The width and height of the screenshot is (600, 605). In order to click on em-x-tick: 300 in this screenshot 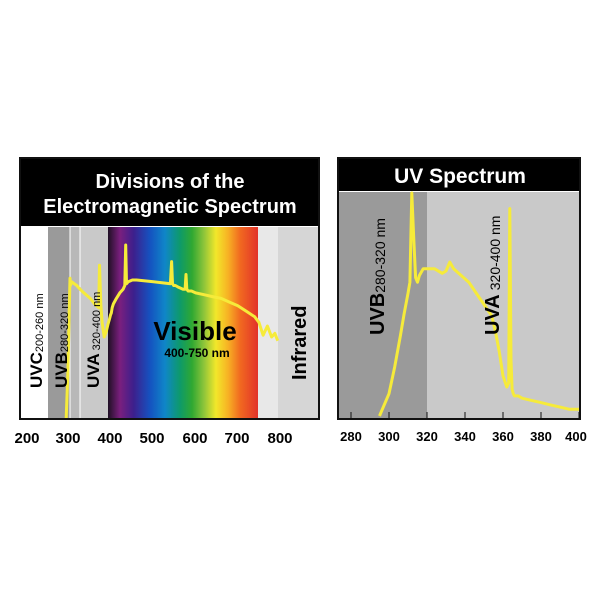, I will do `click(67, 438)`.